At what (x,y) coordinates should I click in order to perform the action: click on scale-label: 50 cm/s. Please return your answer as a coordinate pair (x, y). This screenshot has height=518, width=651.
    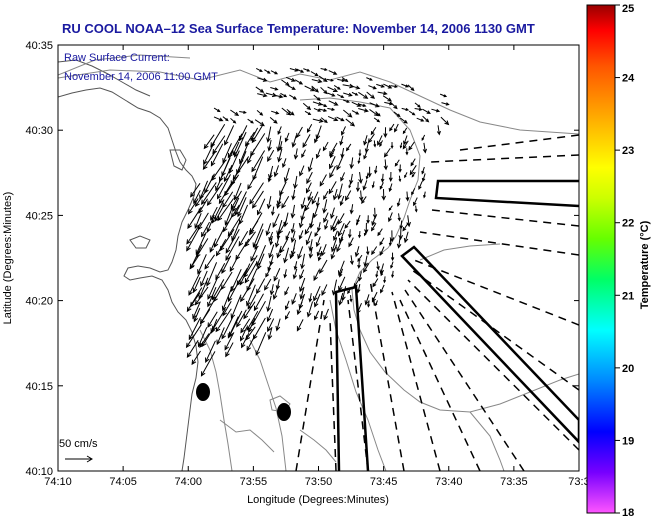
    Looking at the image, I should click on (78, 444).